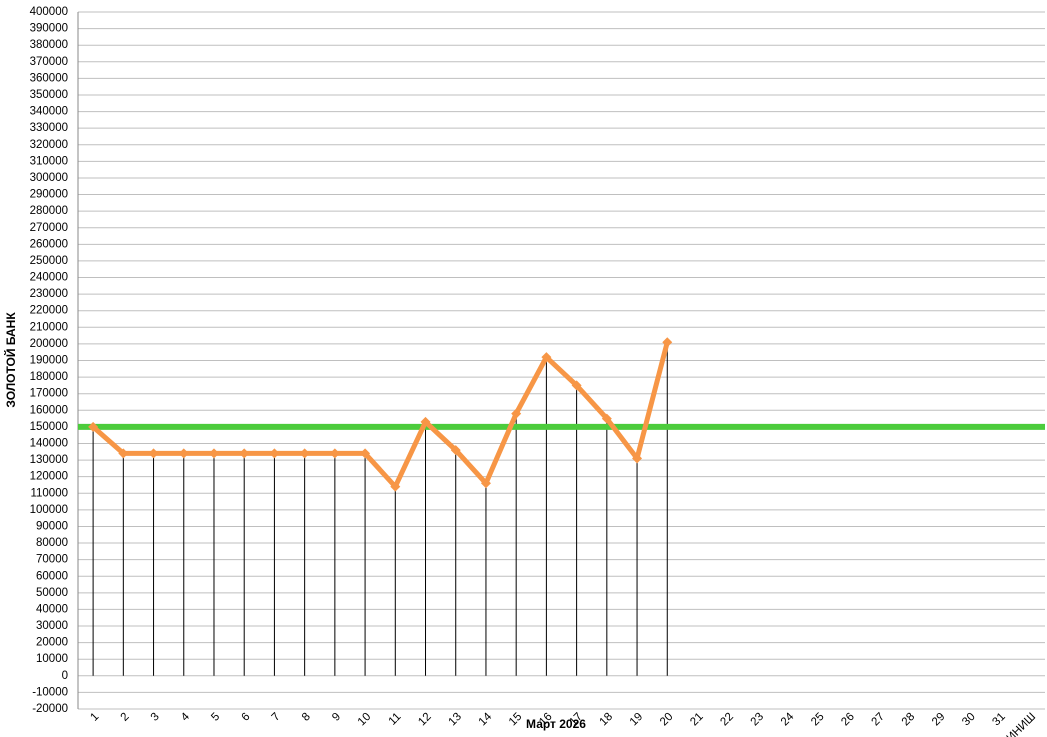 This screenshot has height=737, width=1047. I want to click on x-tick-label: ФИНИШ, so click(1018, 724).